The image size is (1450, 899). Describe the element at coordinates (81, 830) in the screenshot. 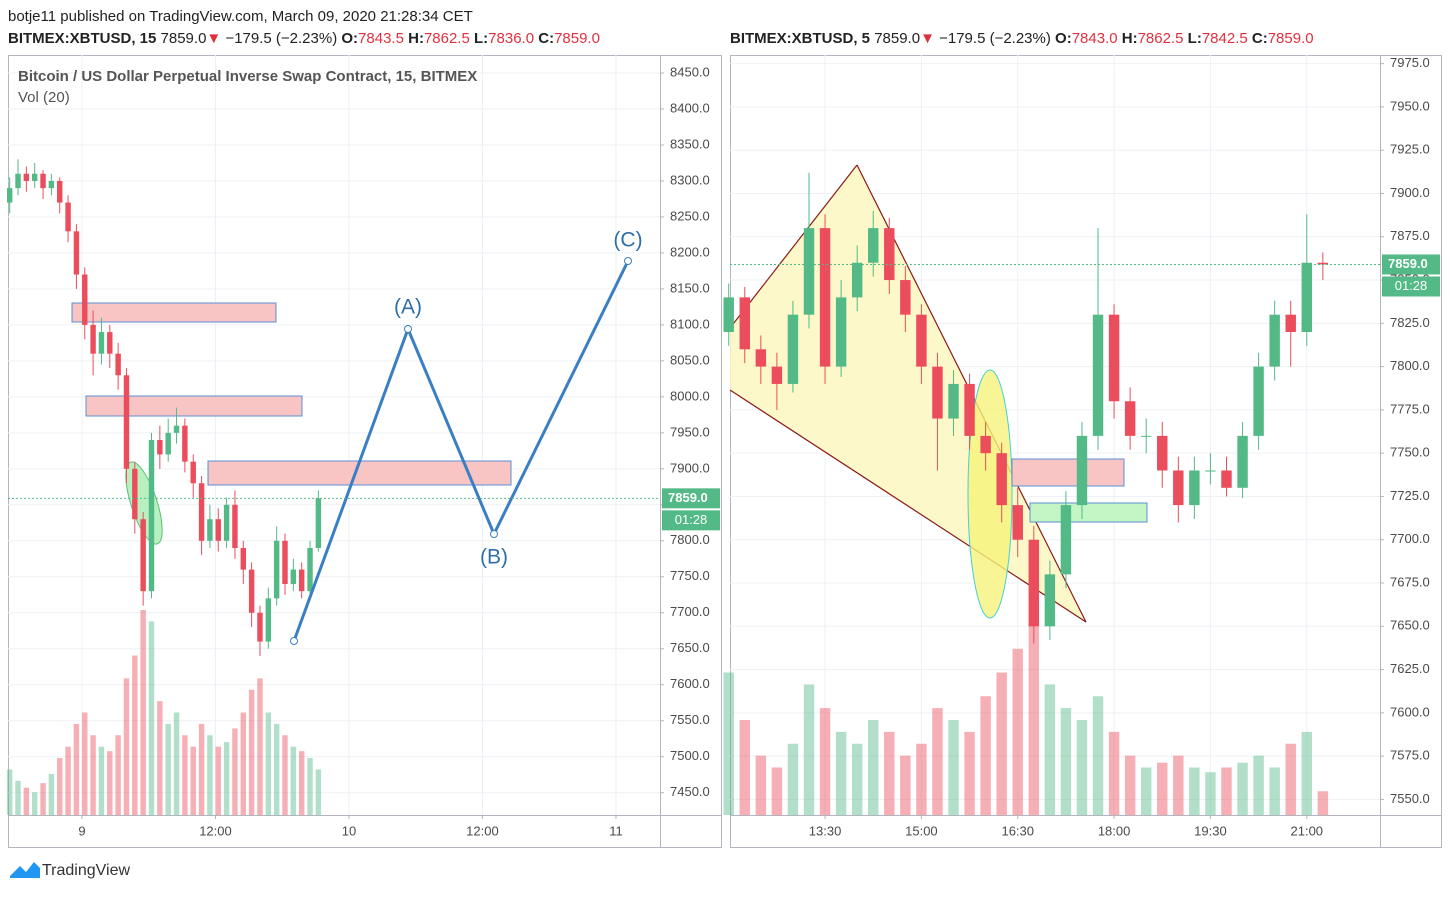

I see `x-tick-label: 9` at that location.